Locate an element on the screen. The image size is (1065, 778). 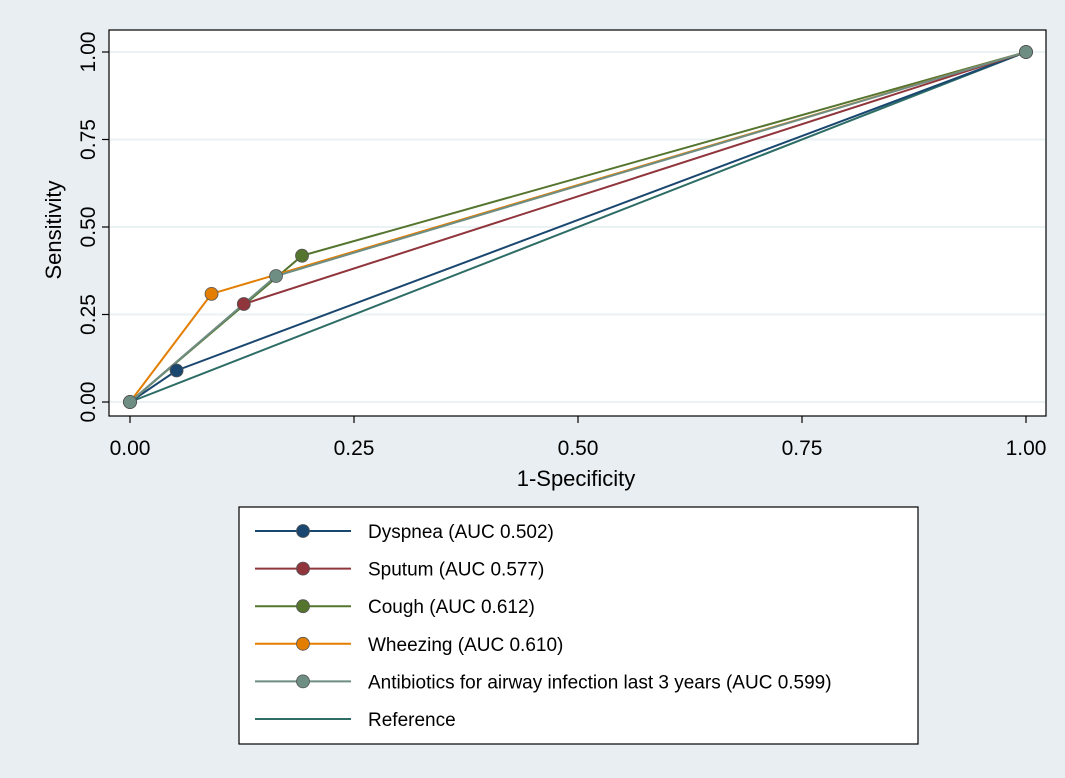
y-axis-title: Sensitivity is located at coordinates (53, 229).